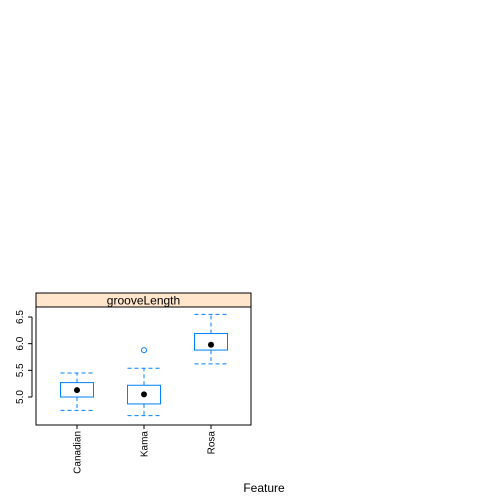  What do you see at coordinates (212, 443) in the screenshot?
I see `x-tick-label: Rosa` at bounding box center [212, 443].